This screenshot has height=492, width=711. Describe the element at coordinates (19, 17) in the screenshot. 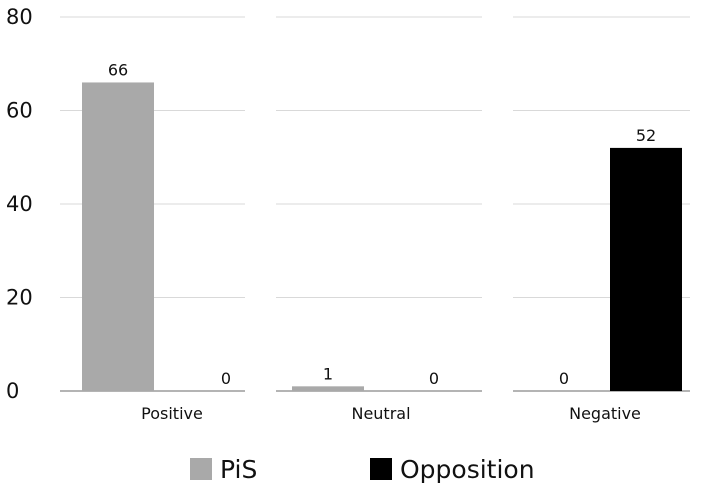

I see `y-tick-label-80: 80` at that location.